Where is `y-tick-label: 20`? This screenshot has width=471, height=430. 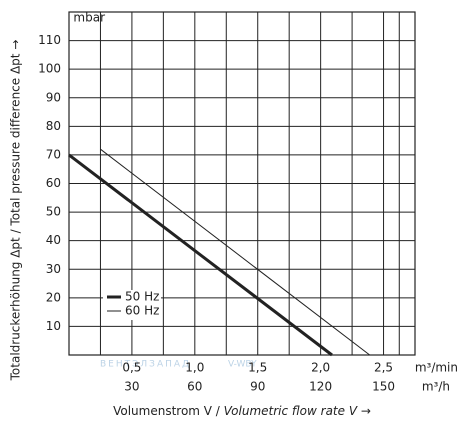 y-tick-label: 20 is located at coordinates (53, 297).